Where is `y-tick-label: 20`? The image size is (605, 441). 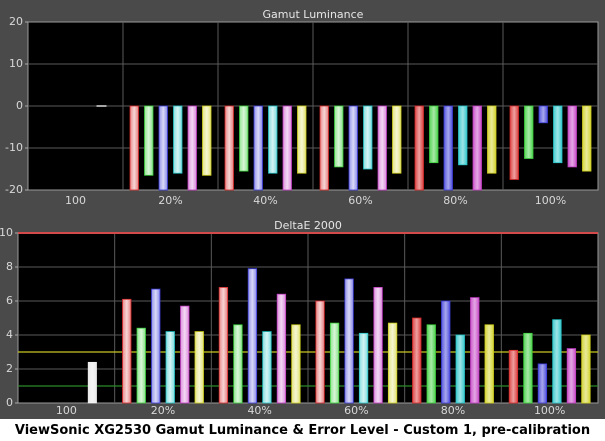
y-tick-label: 20 is located at coordinates (16, 21).